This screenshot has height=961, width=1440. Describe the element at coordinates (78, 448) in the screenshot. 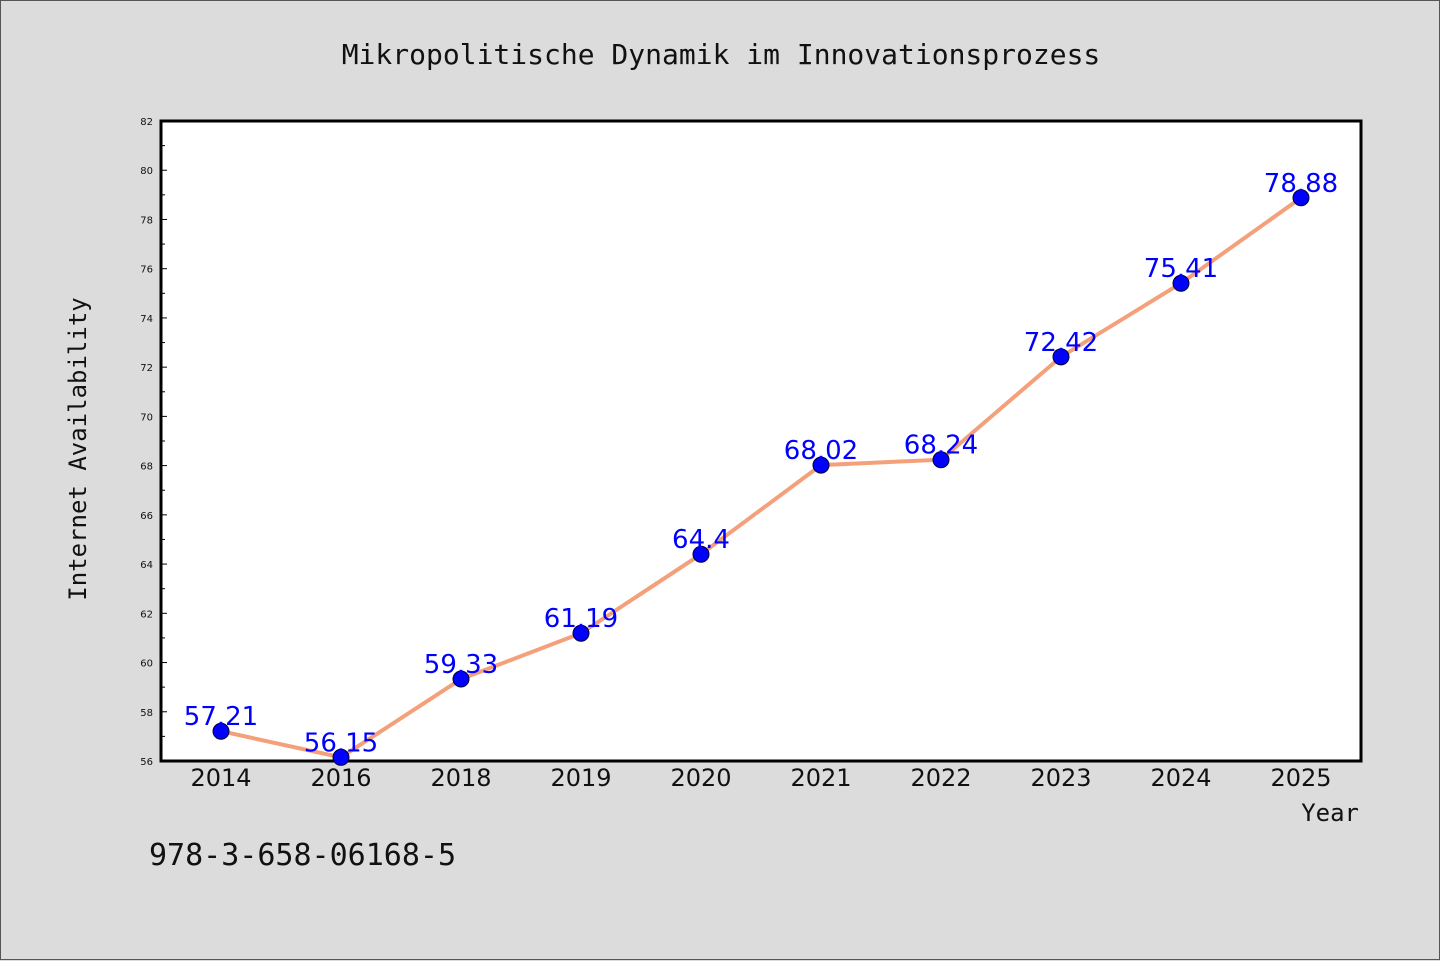

I see `y-axis-label: Internet Availability` at that location.